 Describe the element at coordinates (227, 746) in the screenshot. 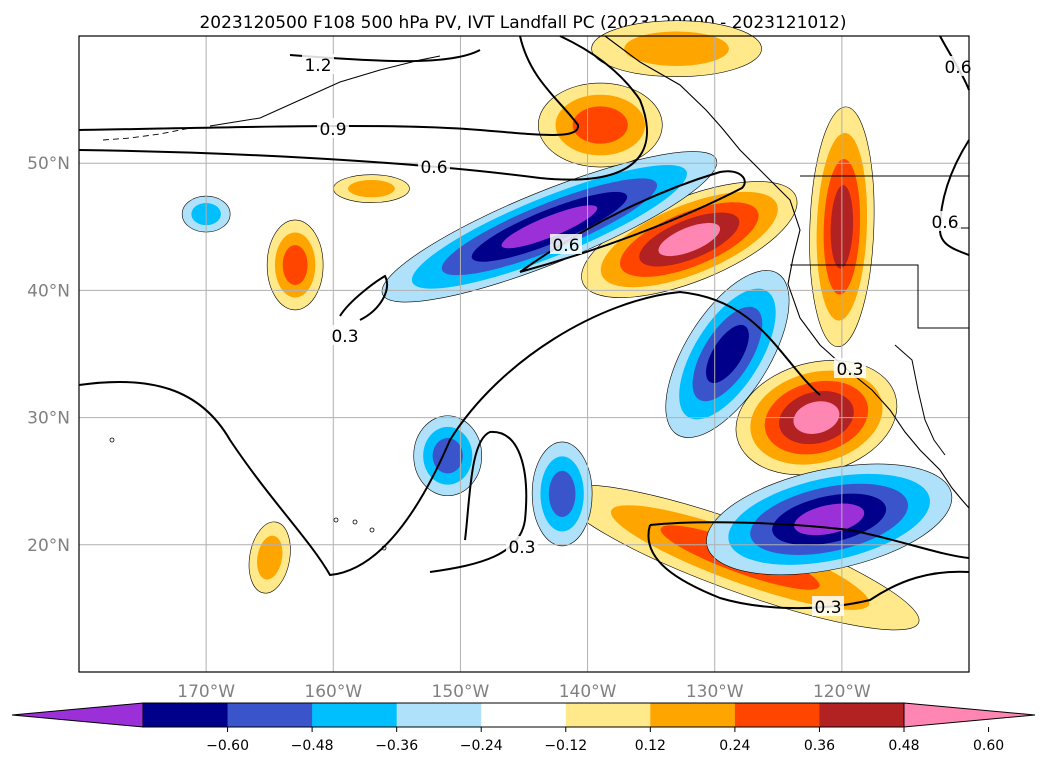

I see `colorbar-tick-label: −0.60` at that location.